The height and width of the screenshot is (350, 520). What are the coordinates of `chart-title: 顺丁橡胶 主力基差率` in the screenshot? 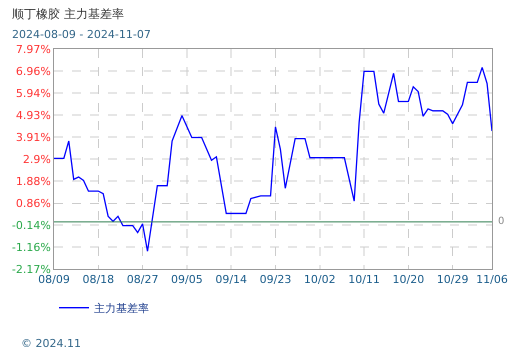 It's located at (68, 14).